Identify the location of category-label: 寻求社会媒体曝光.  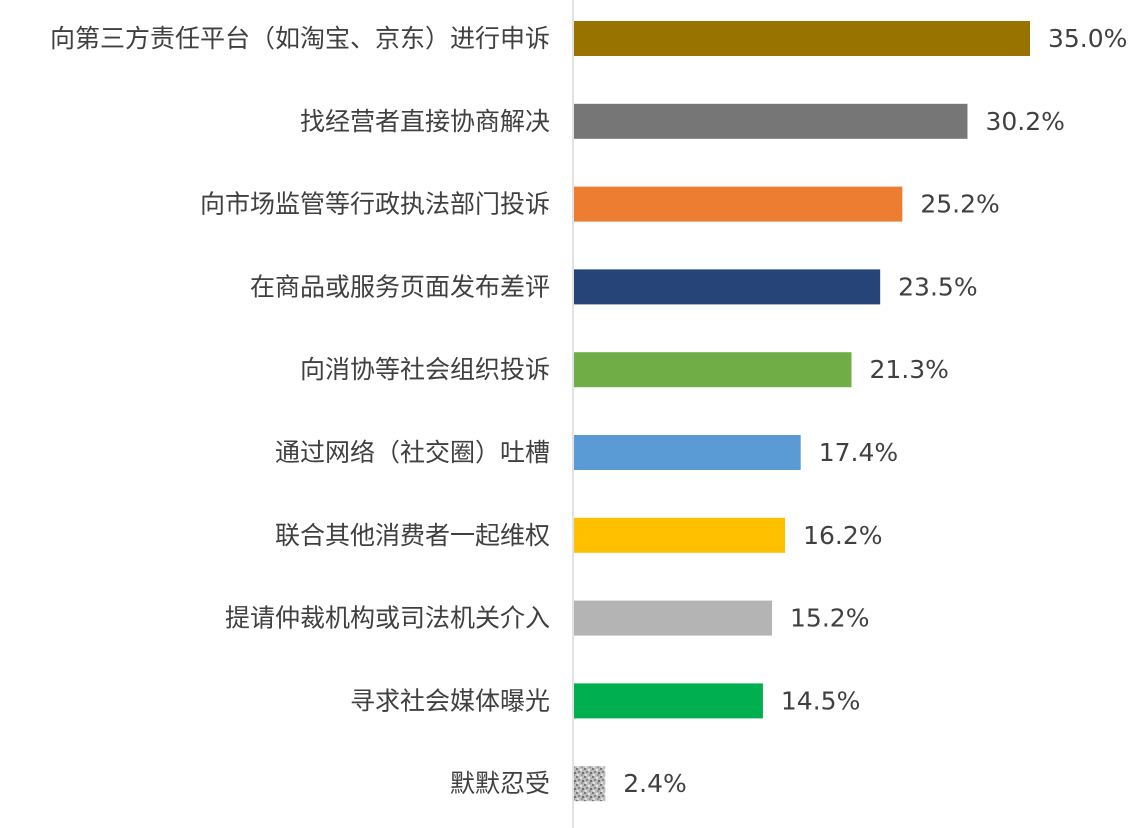
(450, 700).